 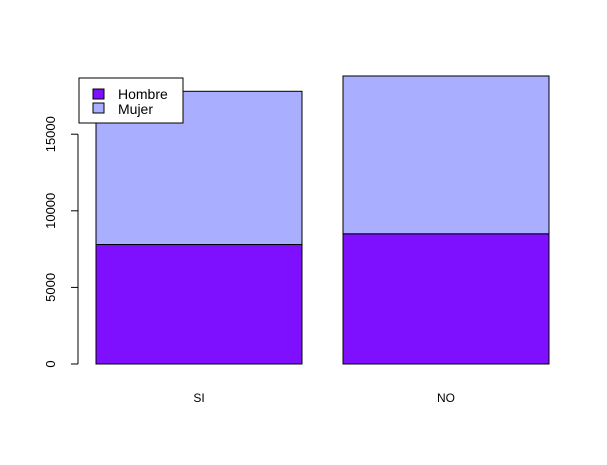 I want to click on legend: Hombre Mujer, so click(x=131, y=100).